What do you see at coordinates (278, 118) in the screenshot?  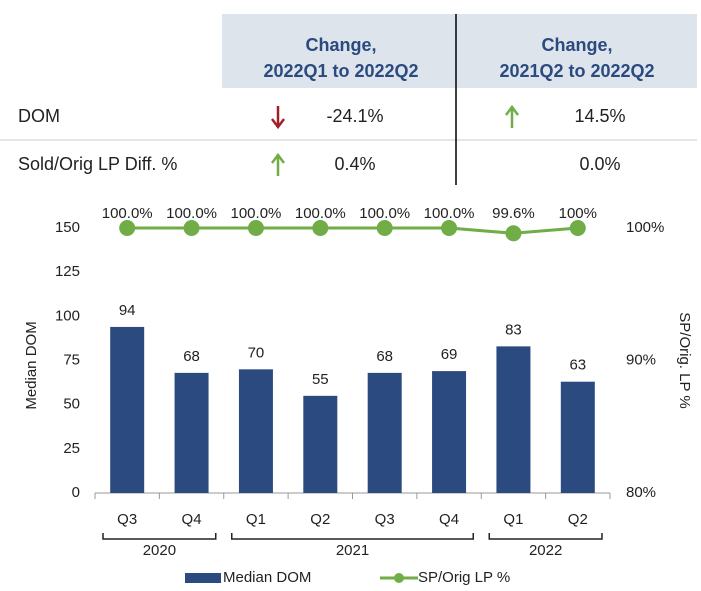 I see `arrow-down` at bounding box center [278, 118].